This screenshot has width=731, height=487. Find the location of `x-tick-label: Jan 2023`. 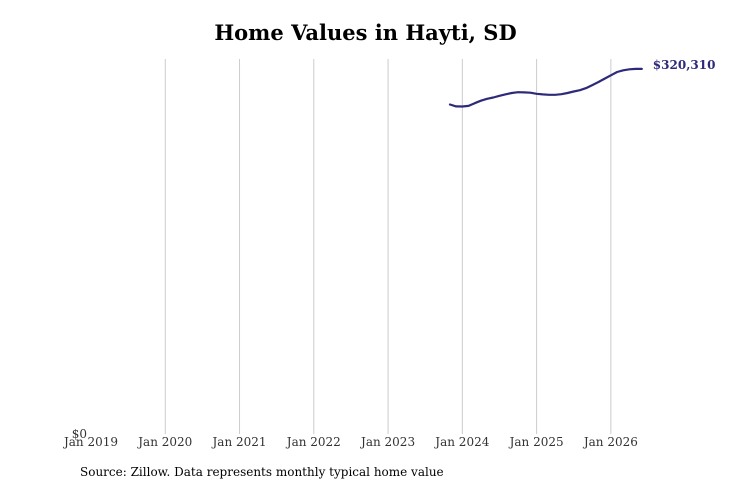

x-tick-label: Jan 2023 is located at coordinates (387, 442).